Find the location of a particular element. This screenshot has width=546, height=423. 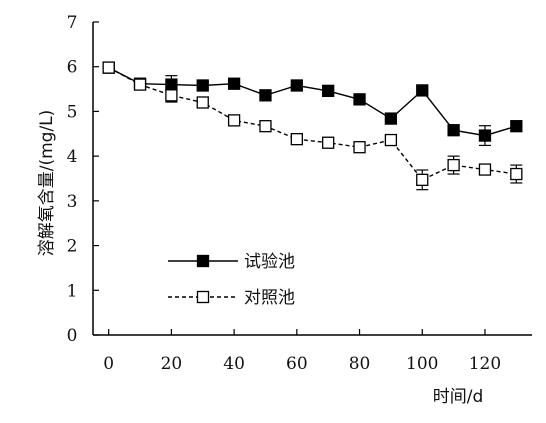

y-tick-label: 3 is located at coordinates (72, 202).